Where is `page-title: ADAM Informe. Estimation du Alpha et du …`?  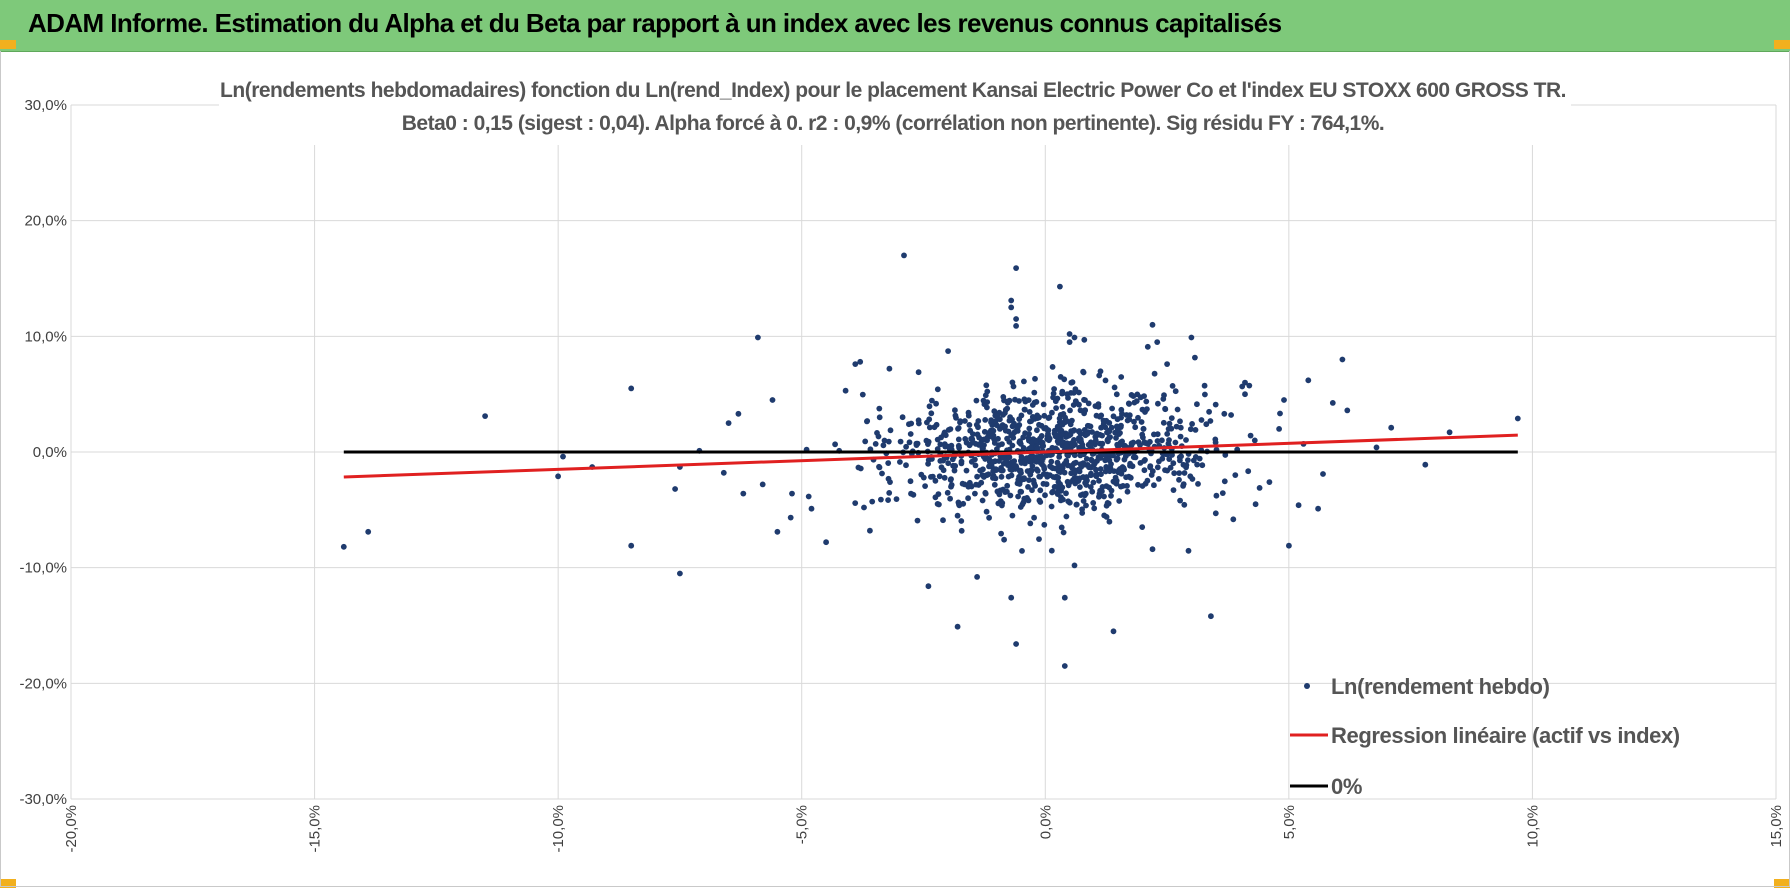 page-title: ADAM Informe. Estimation du Alpha et du … is located at coordinates (655, 23).